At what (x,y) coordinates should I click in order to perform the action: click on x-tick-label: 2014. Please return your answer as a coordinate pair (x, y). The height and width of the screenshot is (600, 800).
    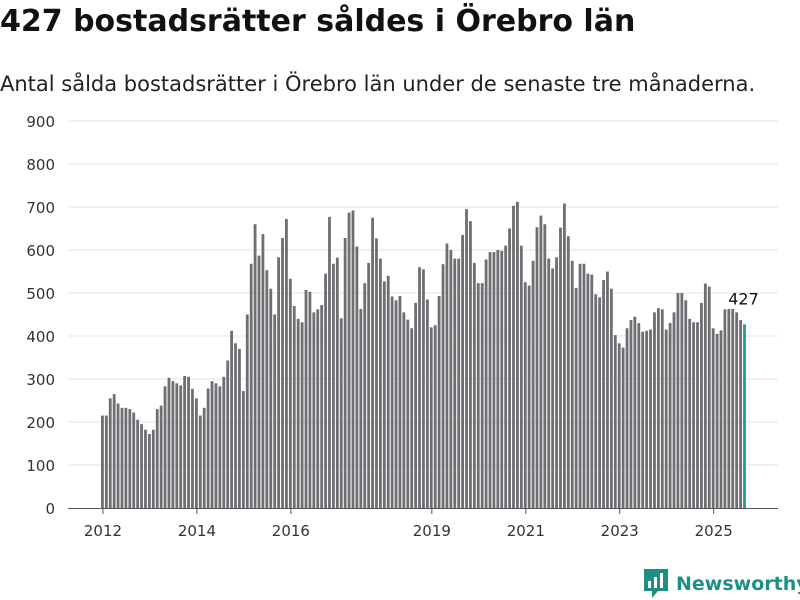
    Looking at the image, I should click on (197, 531).